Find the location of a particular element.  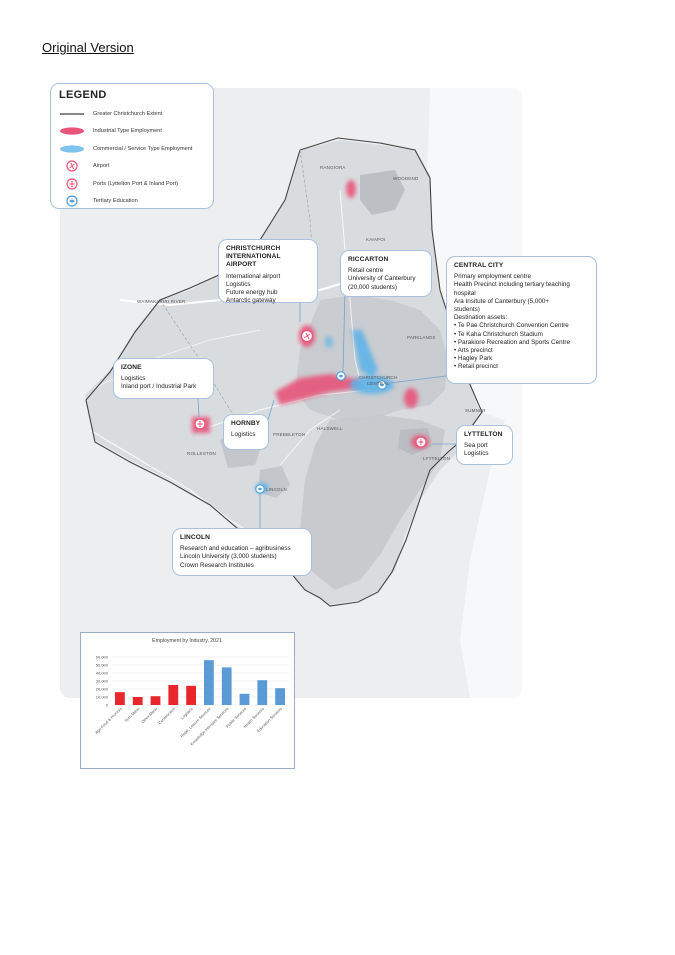

callout-line: Primary employment centre is located at coordinates (492, 277).